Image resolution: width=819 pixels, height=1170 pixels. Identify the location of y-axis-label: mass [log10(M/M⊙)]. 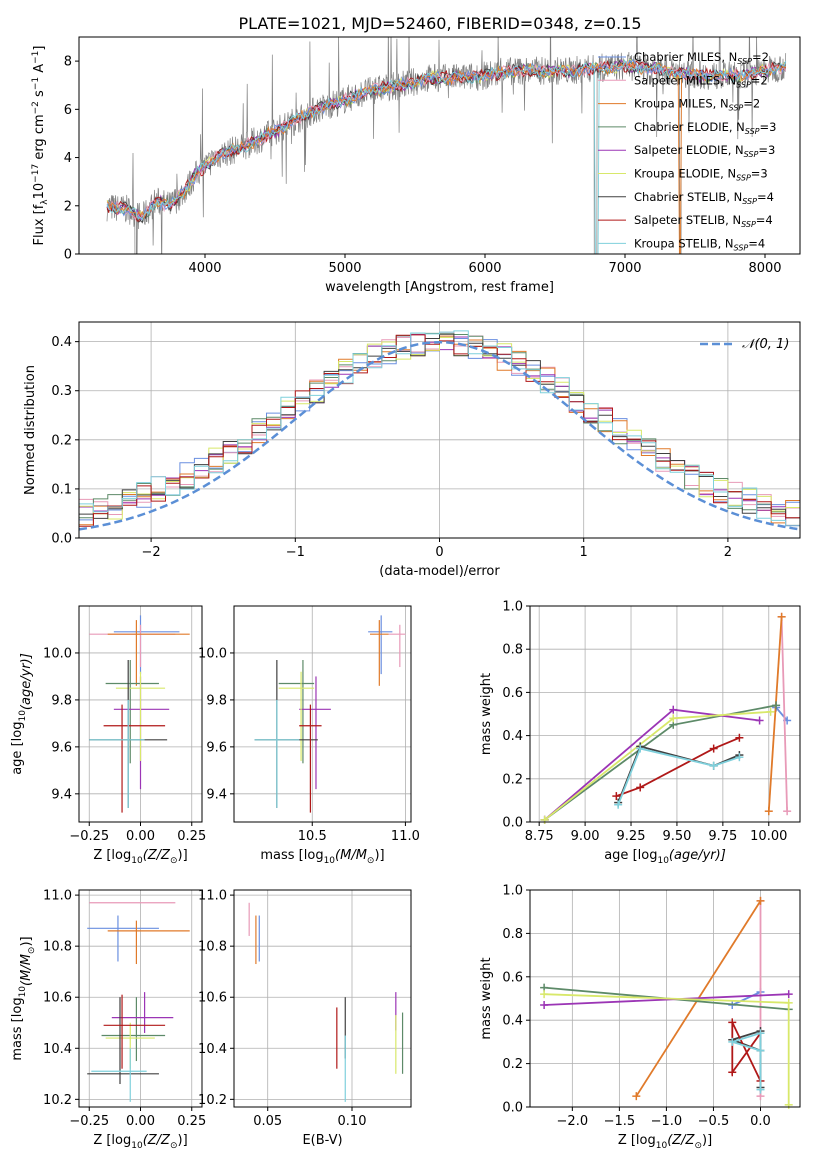
(23, 998).